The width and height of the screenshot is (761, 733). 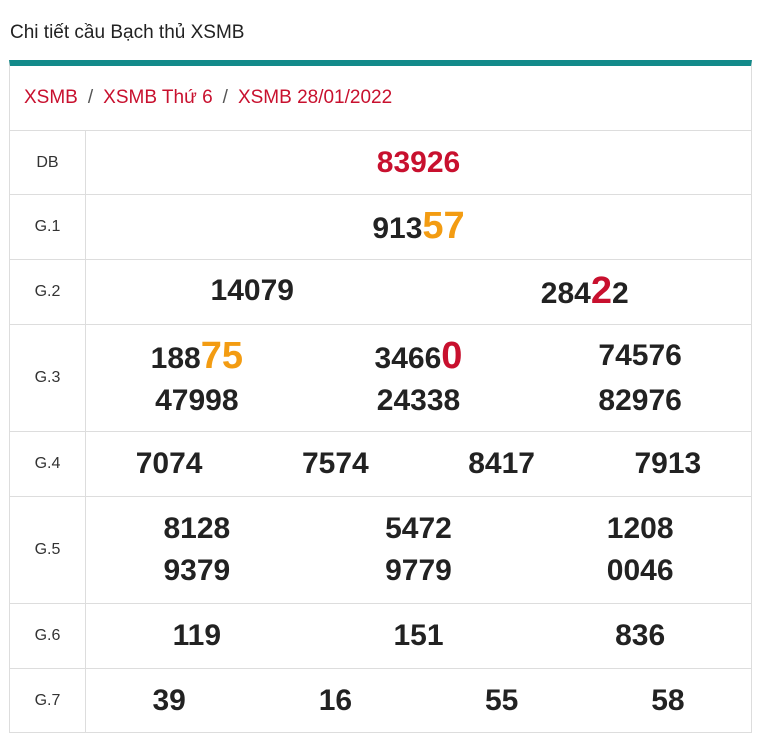 I want to click on prize-number: 9379, so click(x=197, y=571).